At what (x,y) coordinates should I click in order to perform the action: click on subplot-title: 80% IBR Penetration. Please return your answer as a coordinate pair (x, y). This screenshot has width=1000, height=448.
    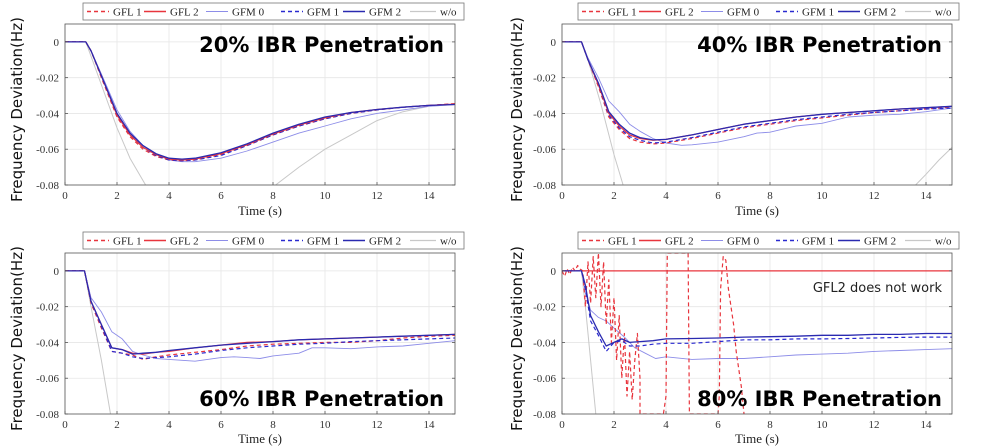
    Looking at the image, I should click on (819, 399).